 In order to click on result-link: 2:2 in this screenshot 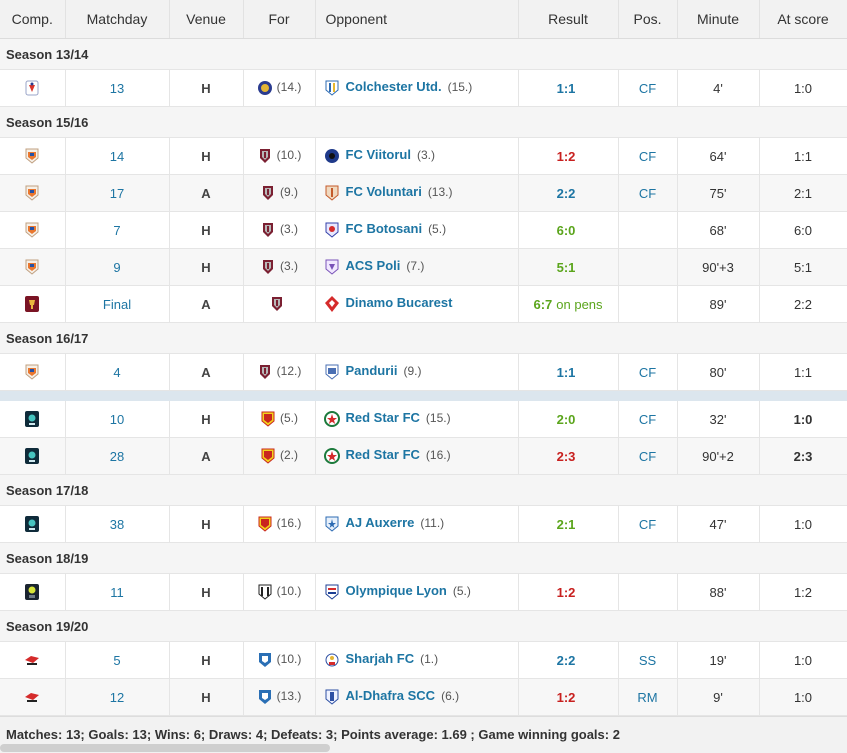, I will do `click(566, 193)`.